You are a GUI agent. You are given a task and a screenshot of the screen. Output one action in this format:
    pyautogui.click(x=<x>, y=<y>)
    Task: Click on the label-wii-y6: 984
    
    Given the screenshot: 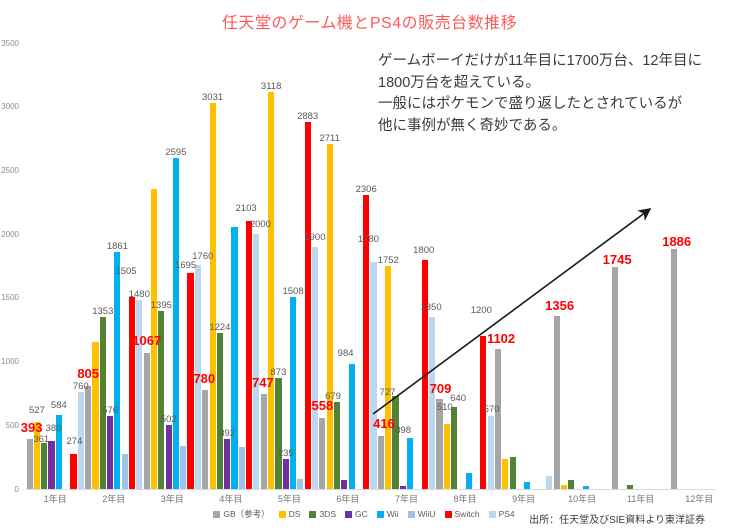 What is the action you would take?
    pyautogui.click(x=345, y=353)
    